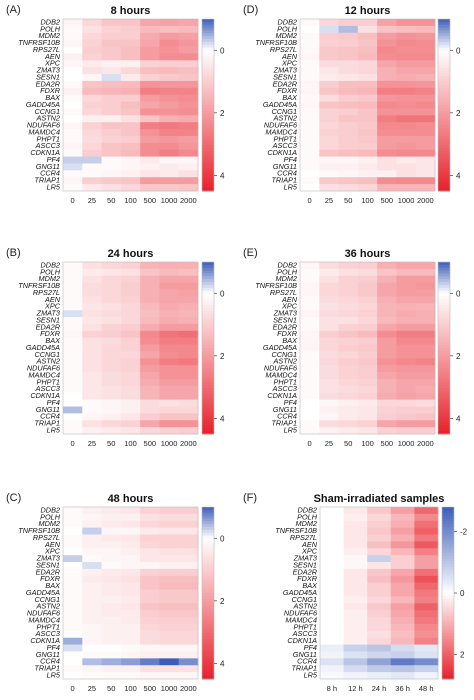 This screenshot has width=474, height=700. Describe the element at coordinates (290, 159) in the screenshot. I see `gene-label: PF4` at that location.